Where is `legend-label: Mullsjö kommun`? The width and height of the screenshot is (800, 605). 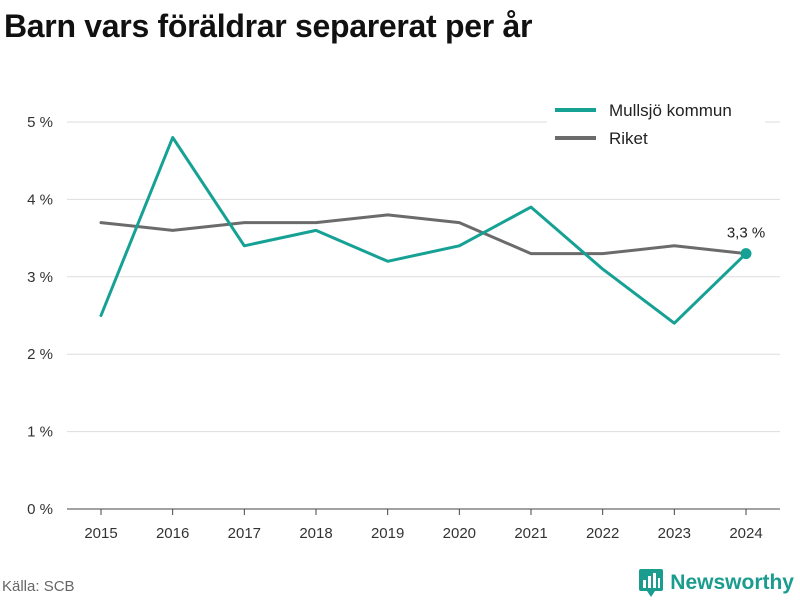 legend-label: Mullsjö kommun is located at coordinates (670, 110).